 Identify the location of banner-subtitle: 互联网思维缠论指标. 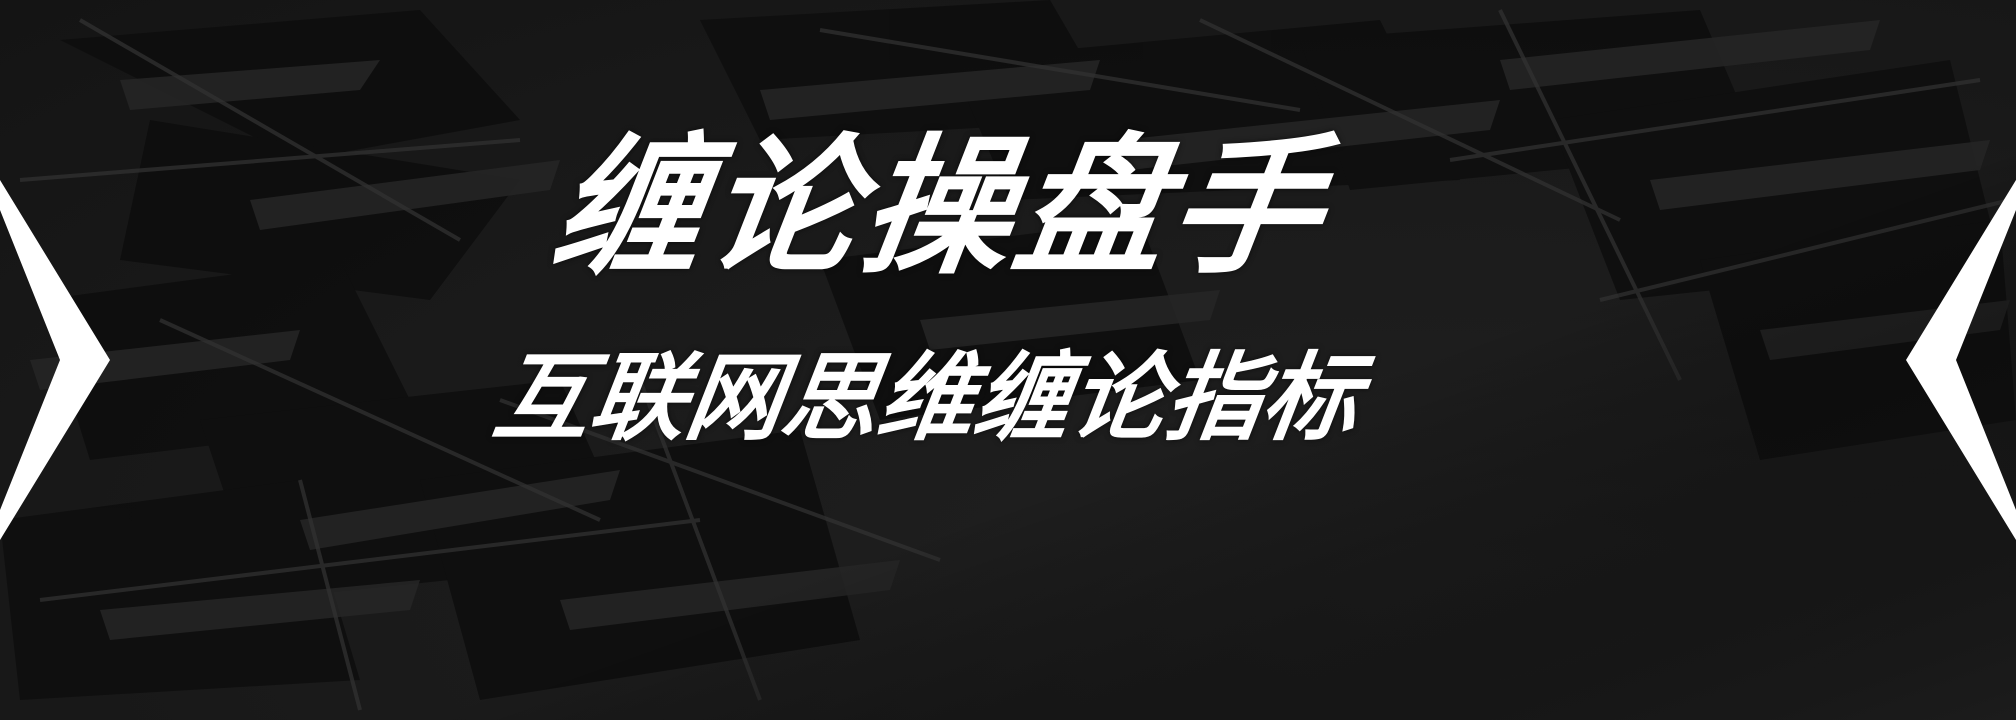
(927, 397).